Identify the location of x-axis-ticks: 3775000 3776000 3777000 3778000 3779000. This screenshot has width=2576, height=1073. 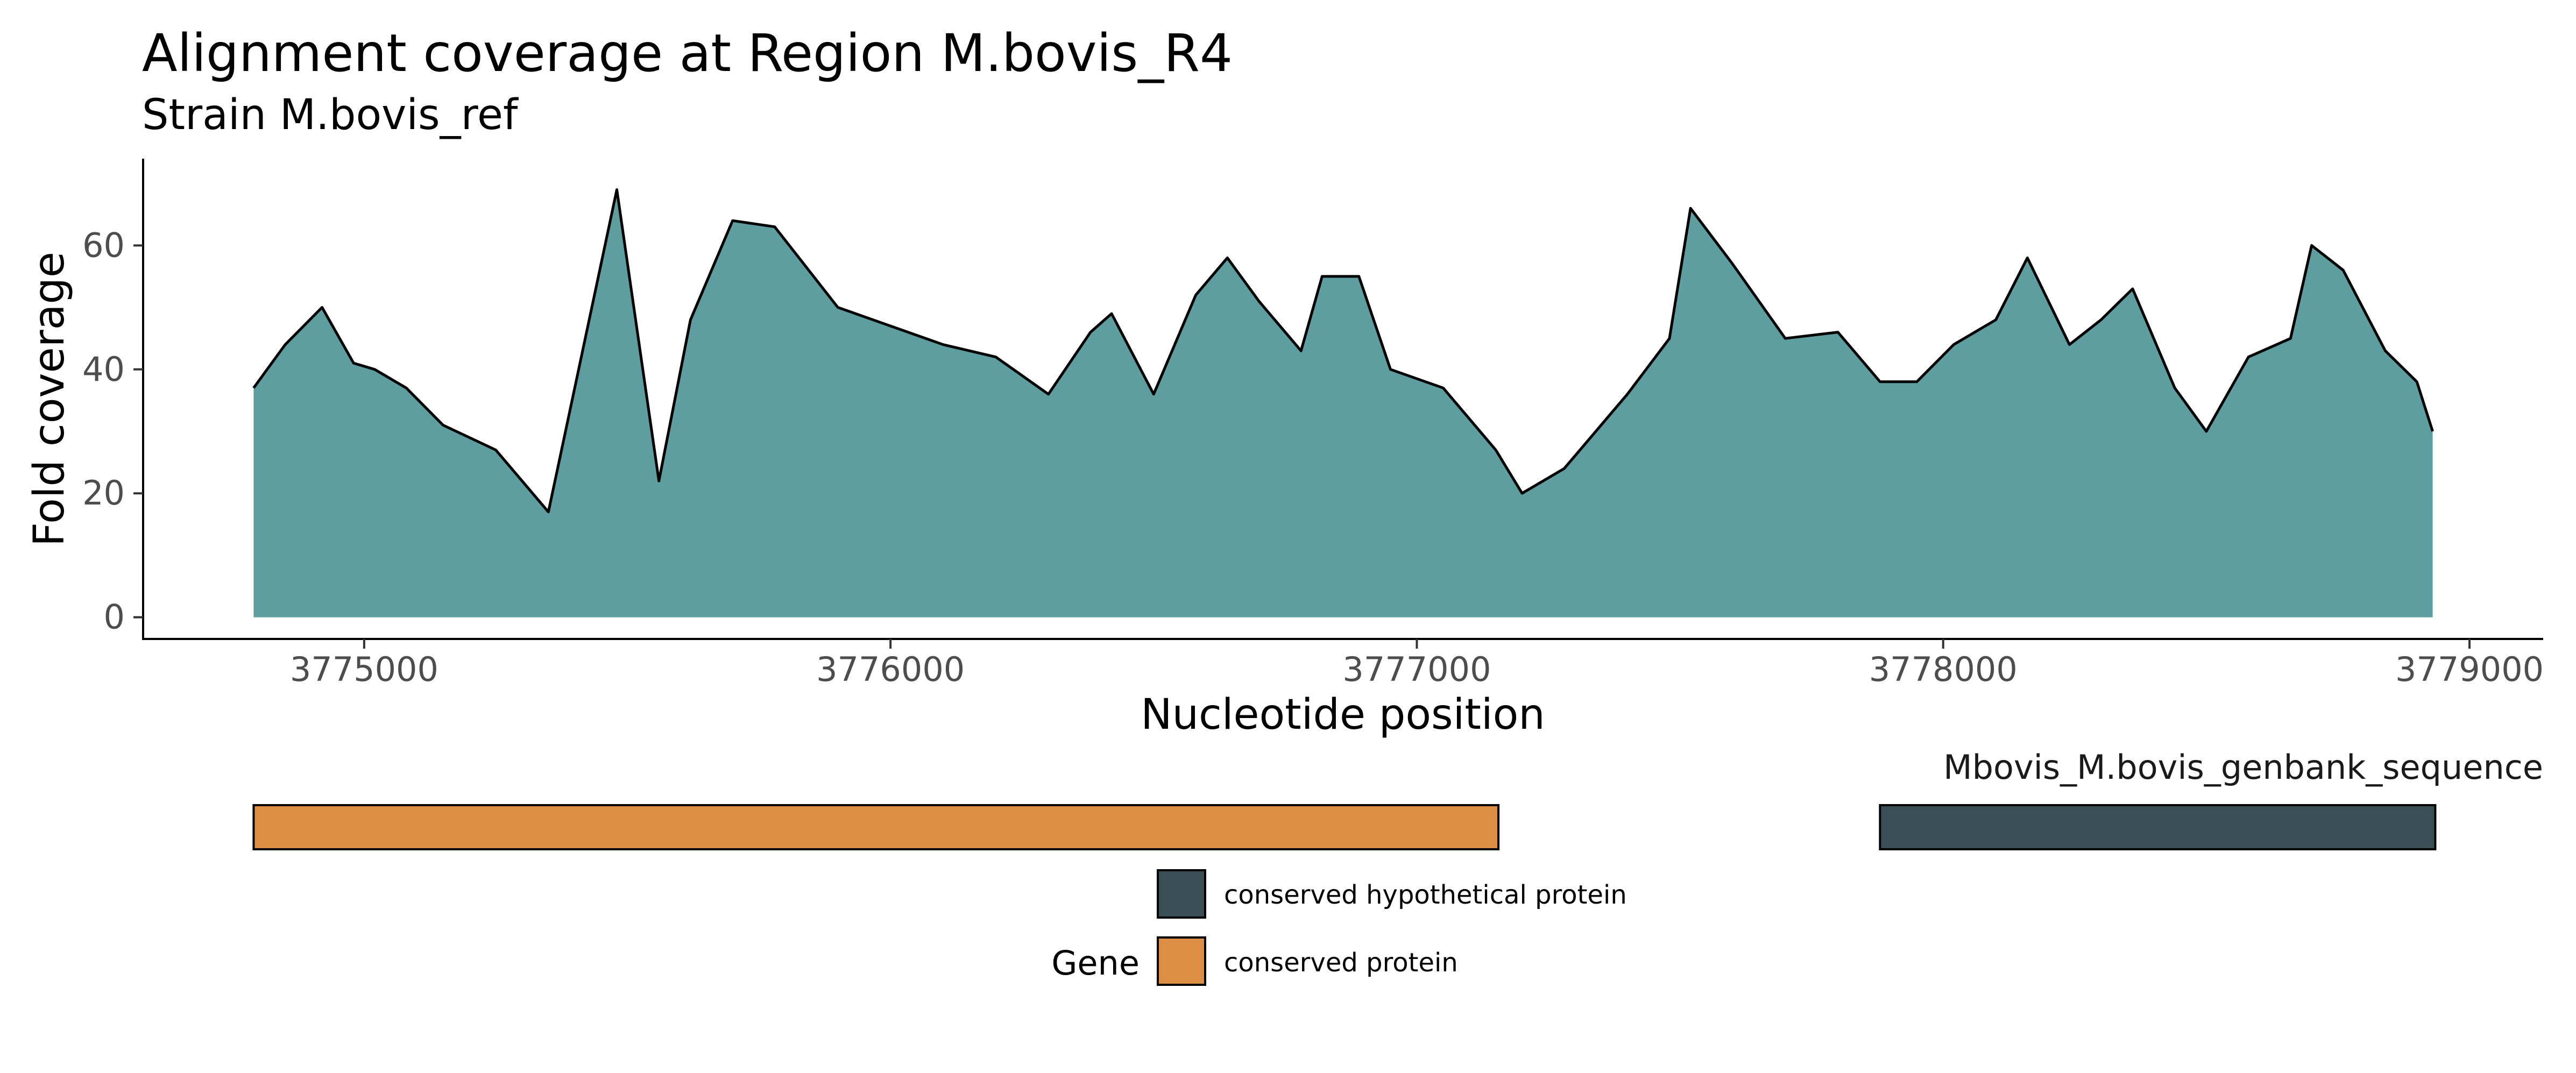
(1417, 664).